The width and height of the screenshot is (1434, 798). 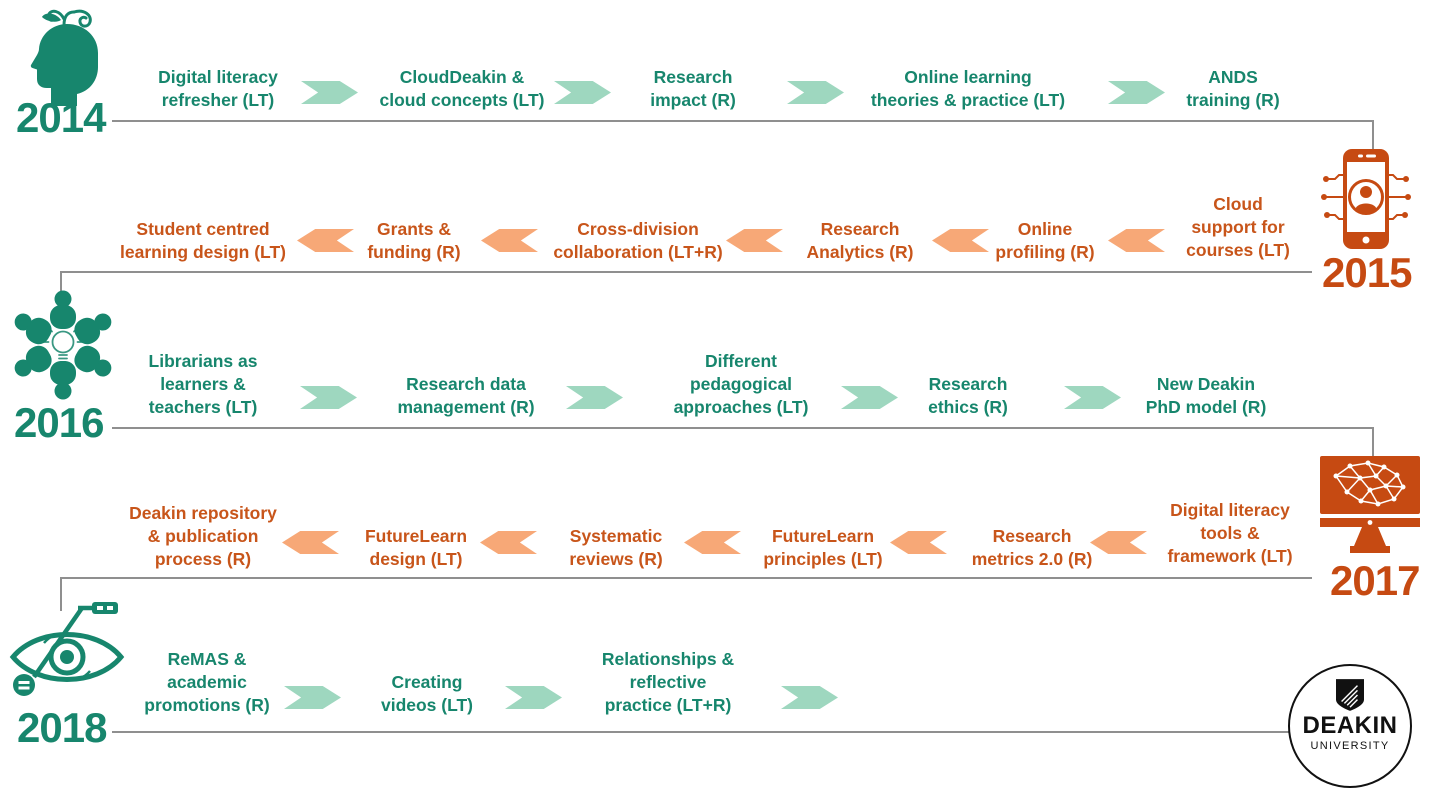 What do you see at coordinates (968, 396) in the screenshot?
I see `item-2016-research-ethics: Research ethics (R)` at bounding box center [968, 396].